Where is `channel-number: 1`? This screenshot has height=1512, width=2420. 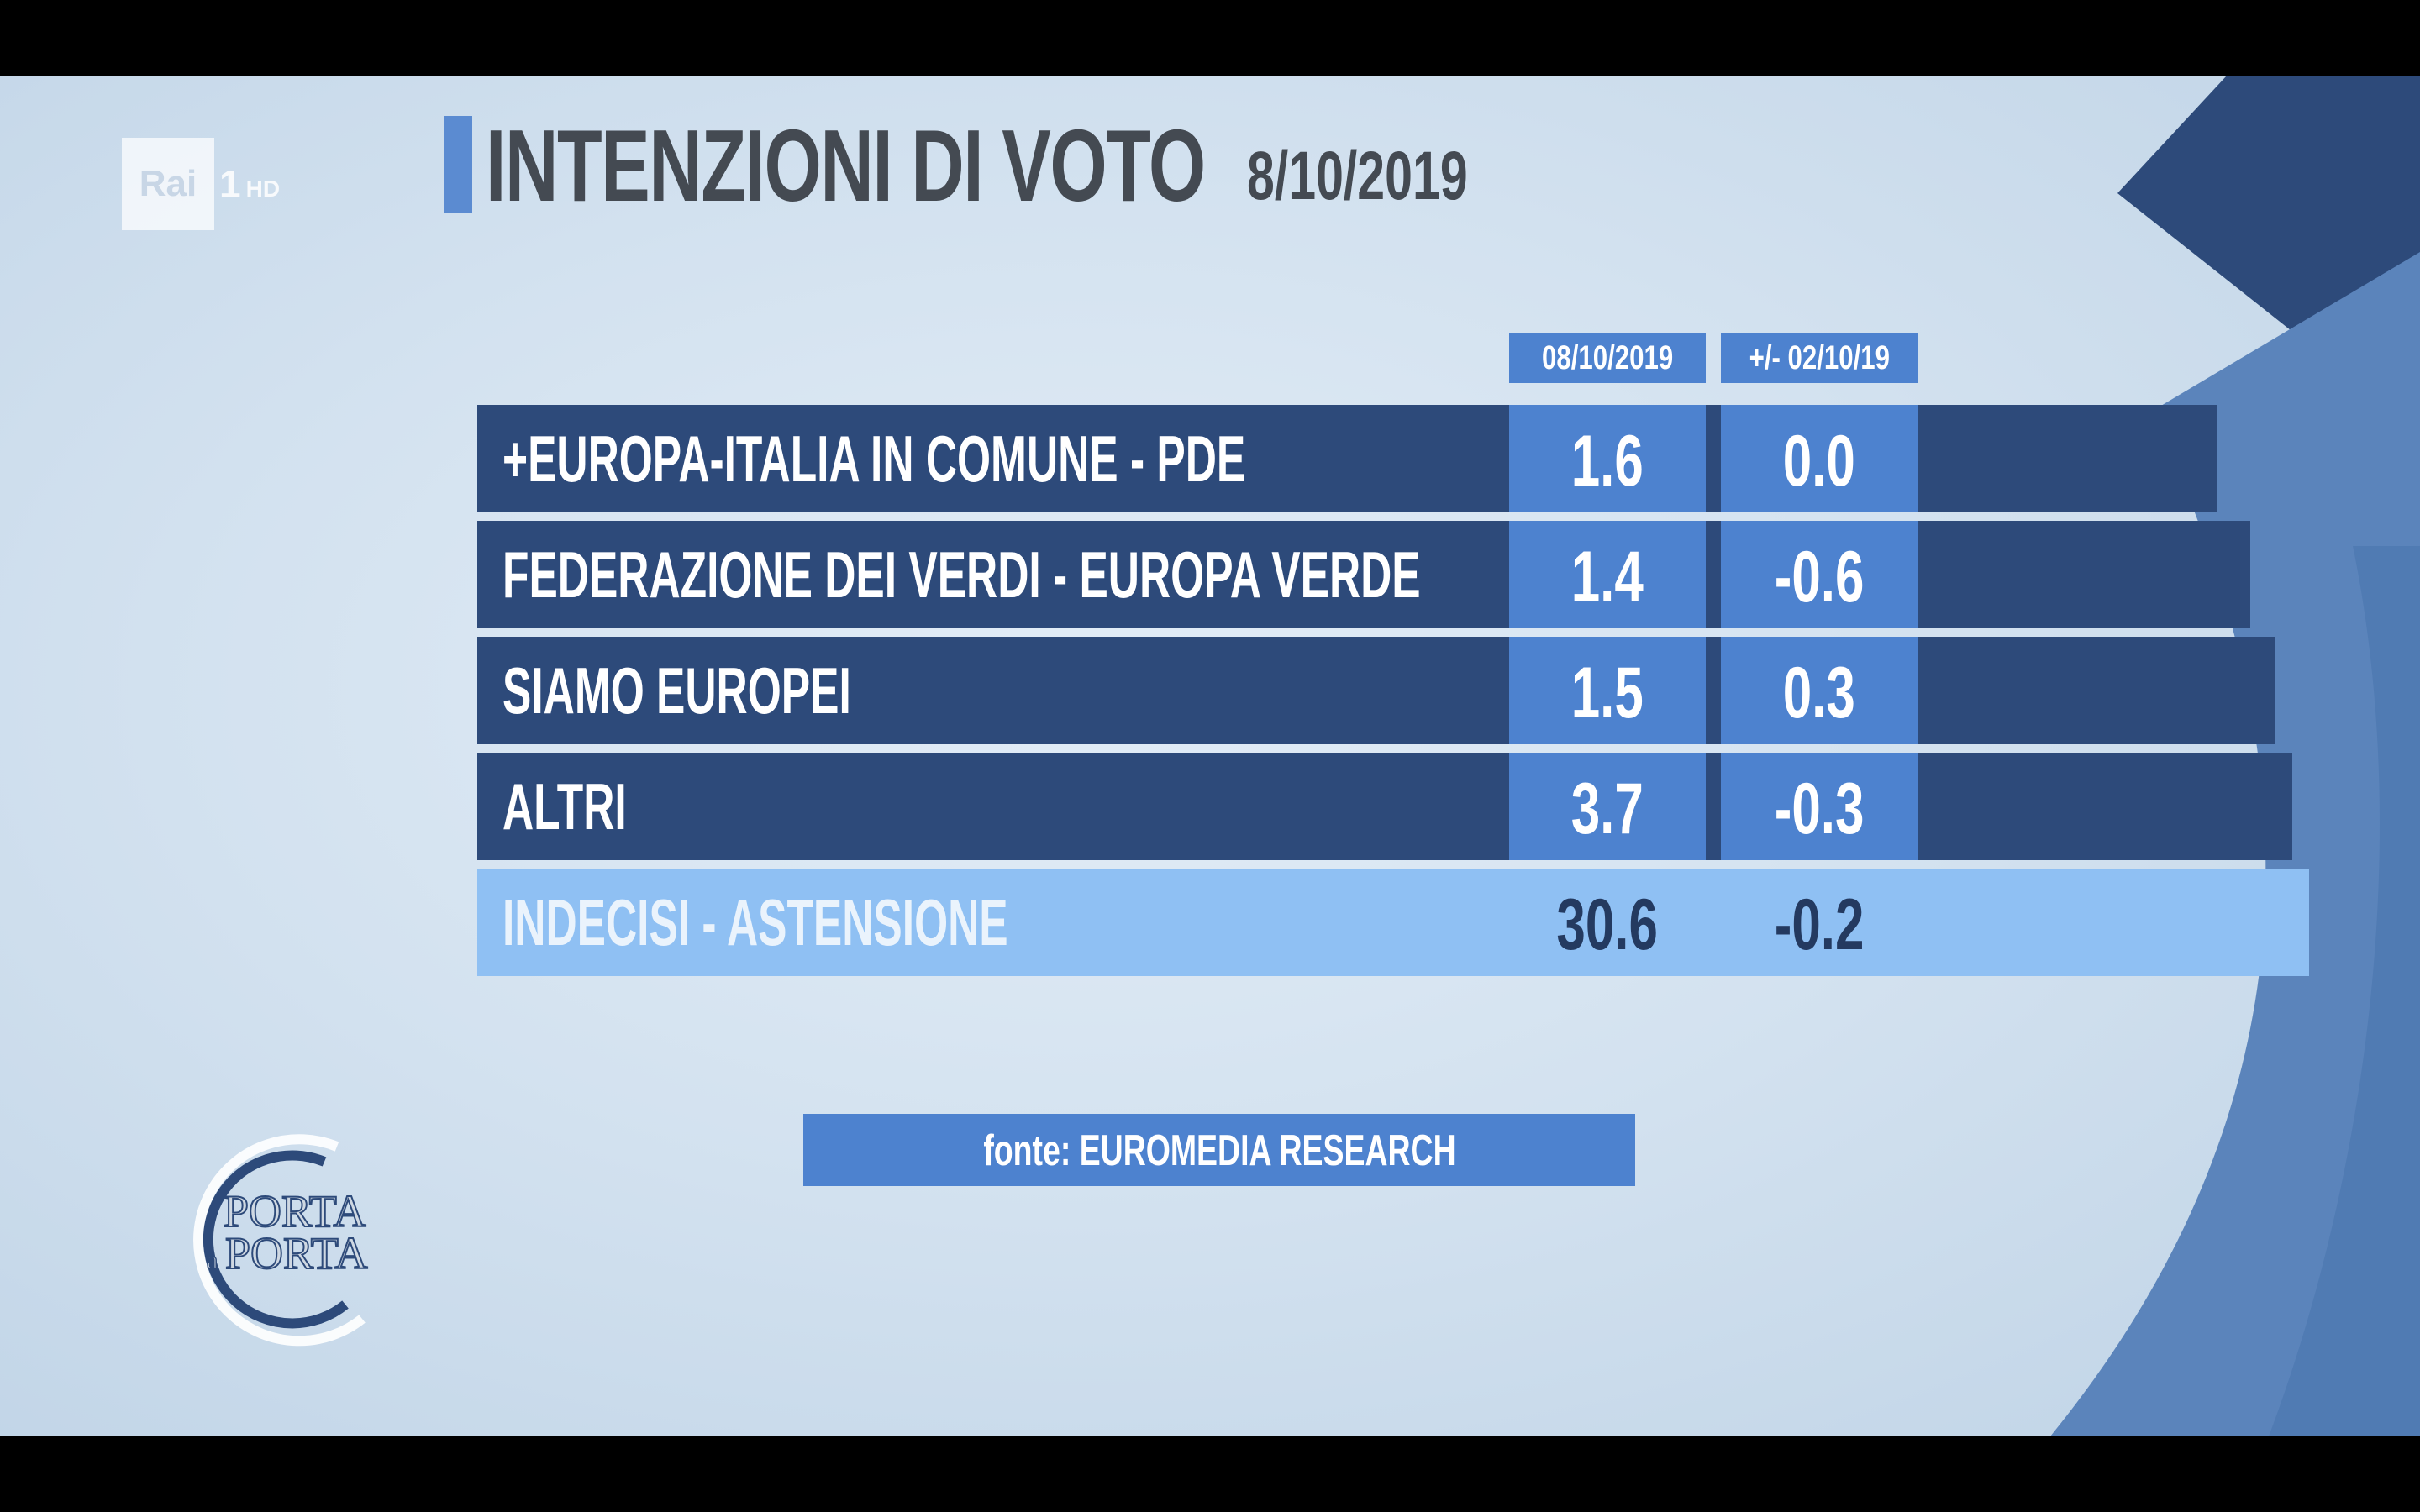 channel-number: 1 is located at coordinates (230, 184).